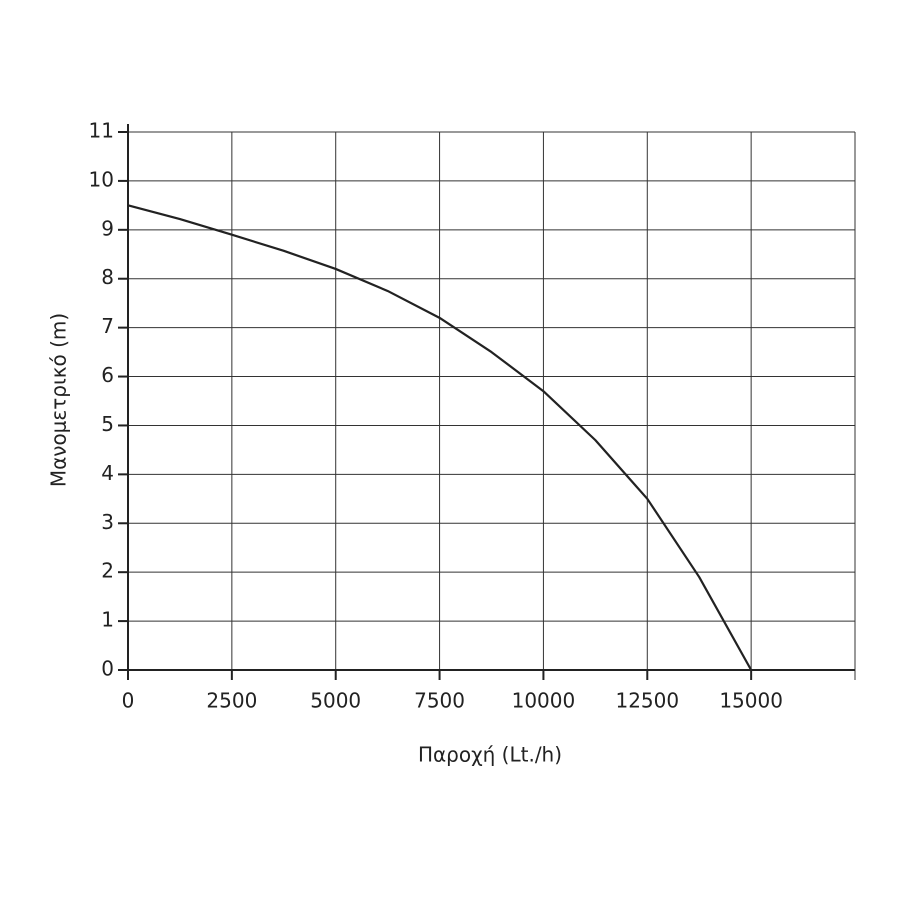 Image resolution: width=900 pixels, height=900 pixels. Describe the element at coordinates (107, 473) in the screenshot. I see `y-tick-label: 4` at that location.